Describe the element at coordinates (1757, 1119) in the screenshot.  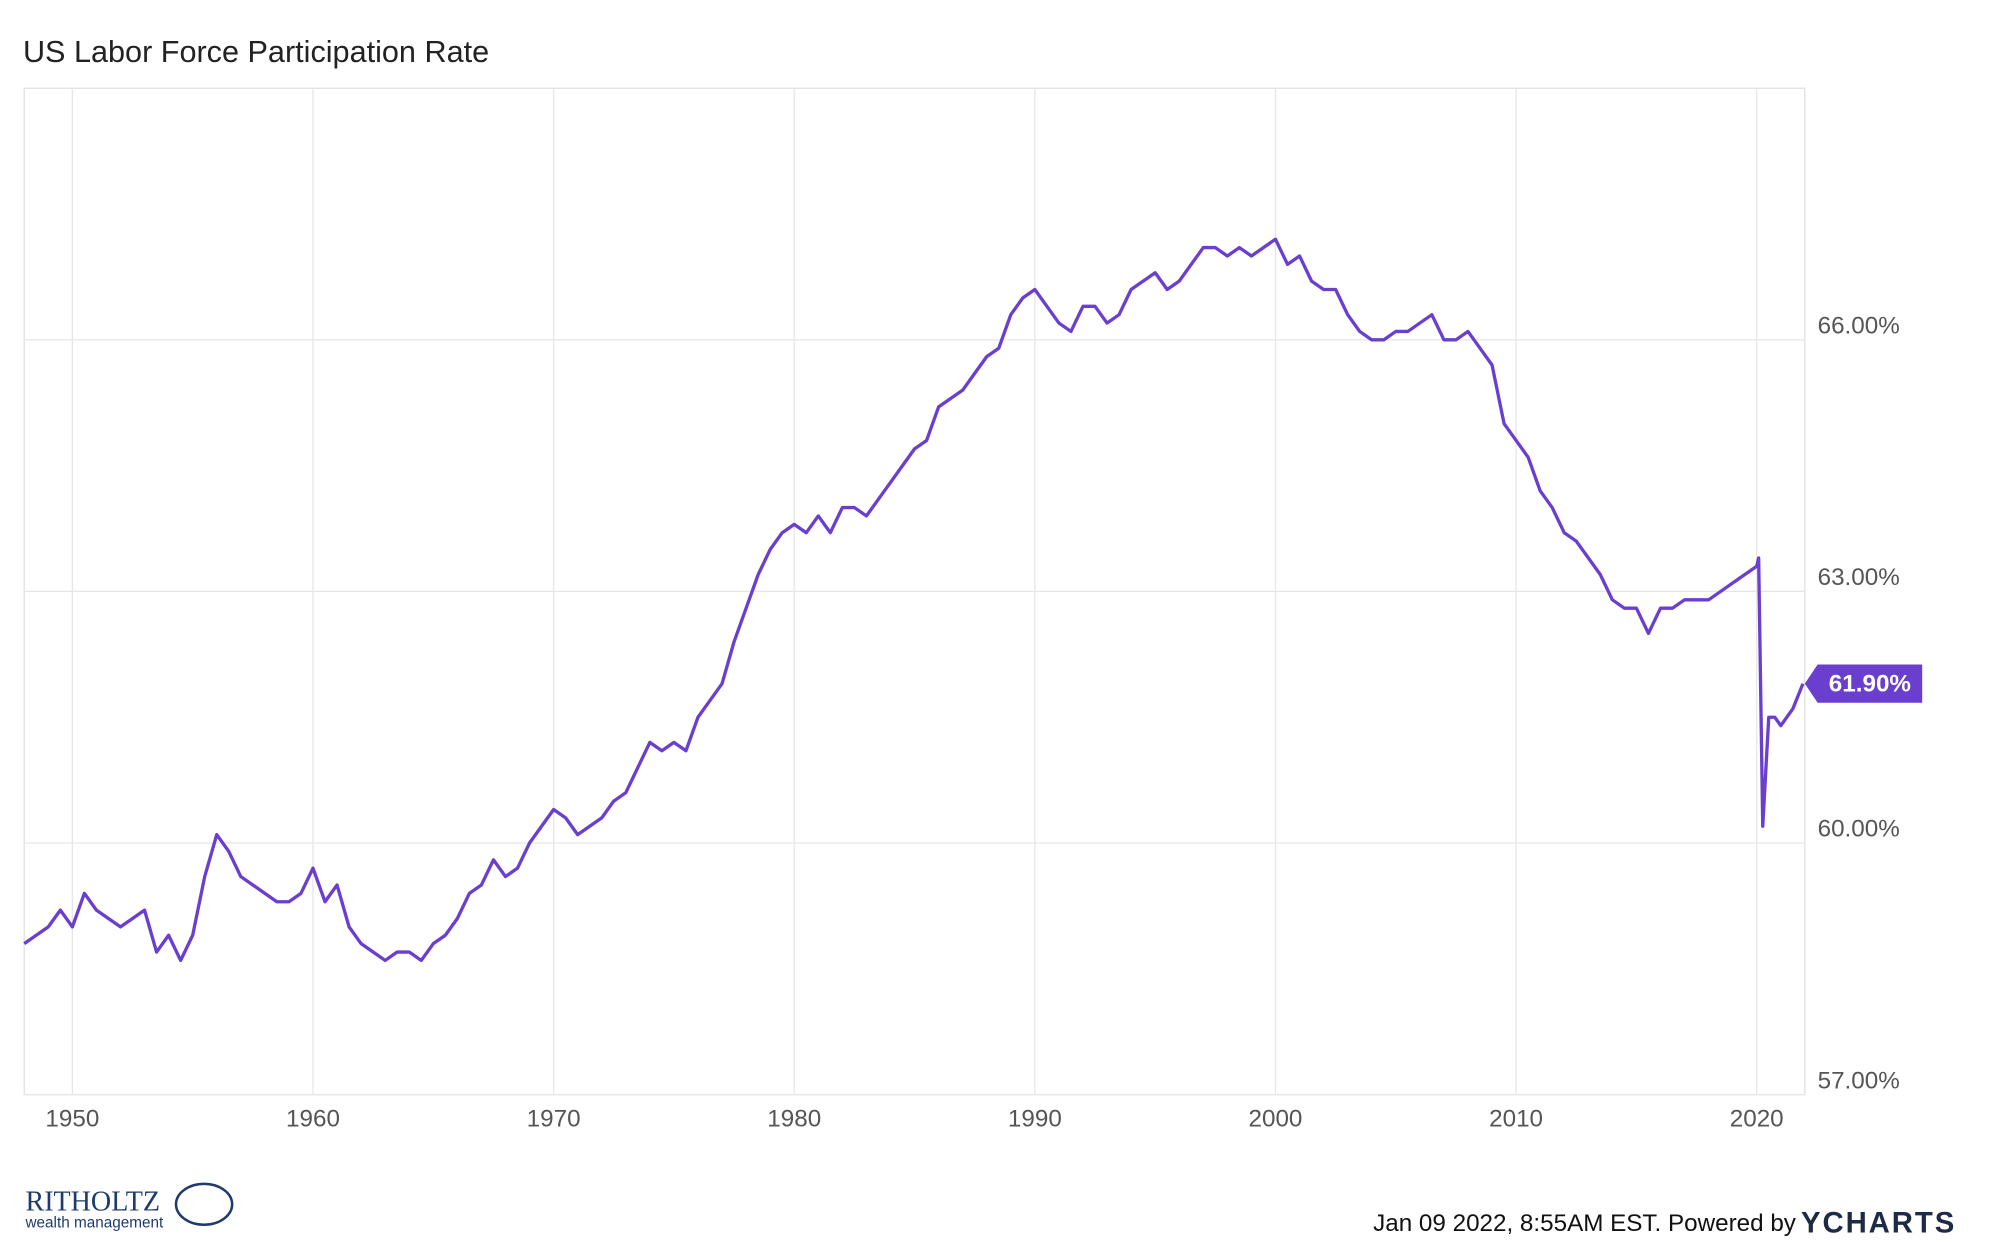
I see `x-tick-label: 2020` at that location.